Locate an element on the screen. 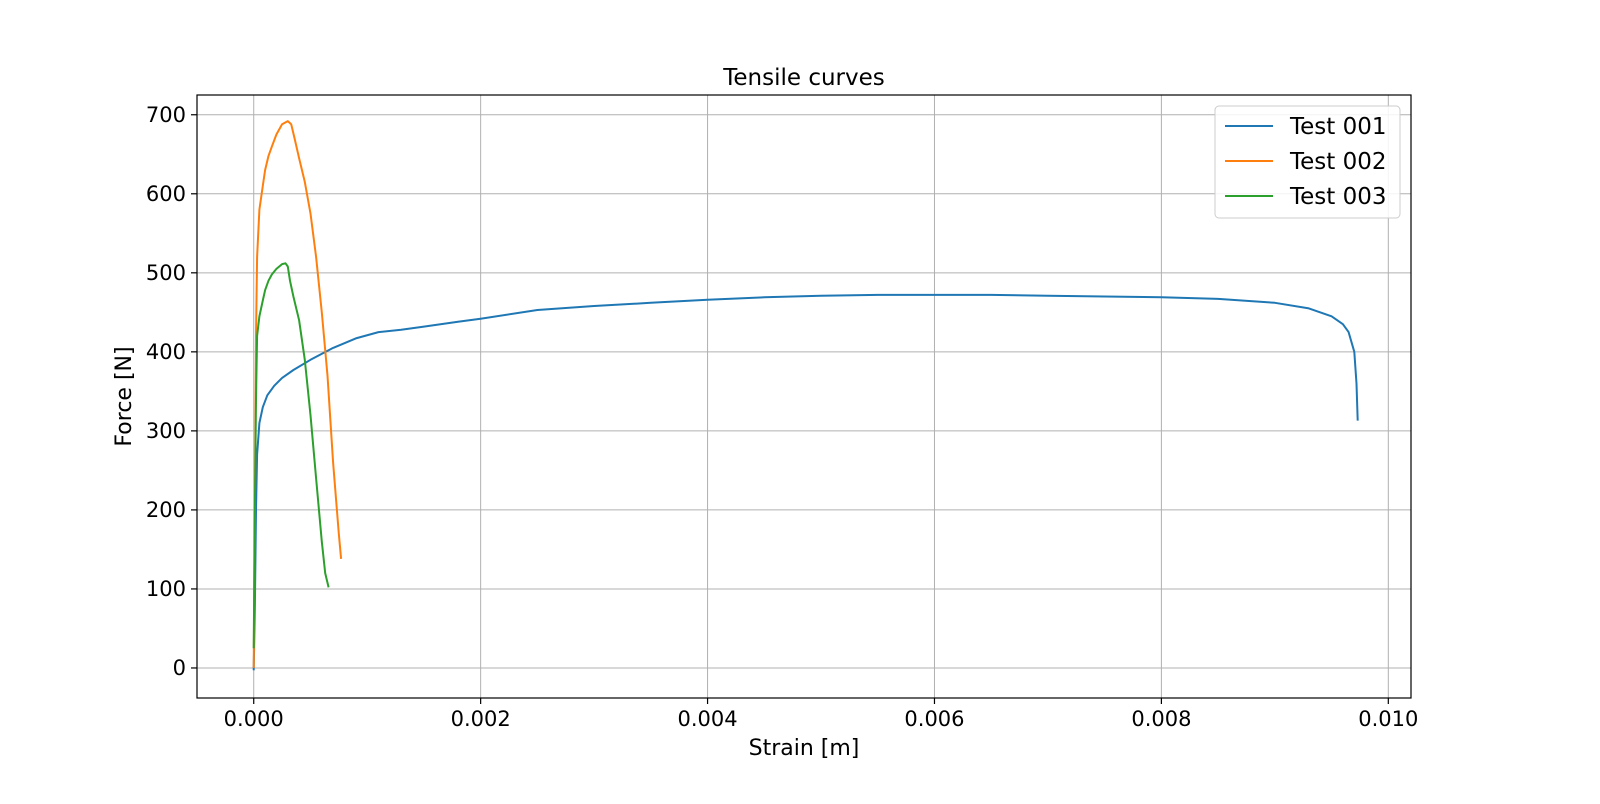 This screenshot has width=1600, height=804. x-tick-label: 0.002 is located at coordinates (481, 719).